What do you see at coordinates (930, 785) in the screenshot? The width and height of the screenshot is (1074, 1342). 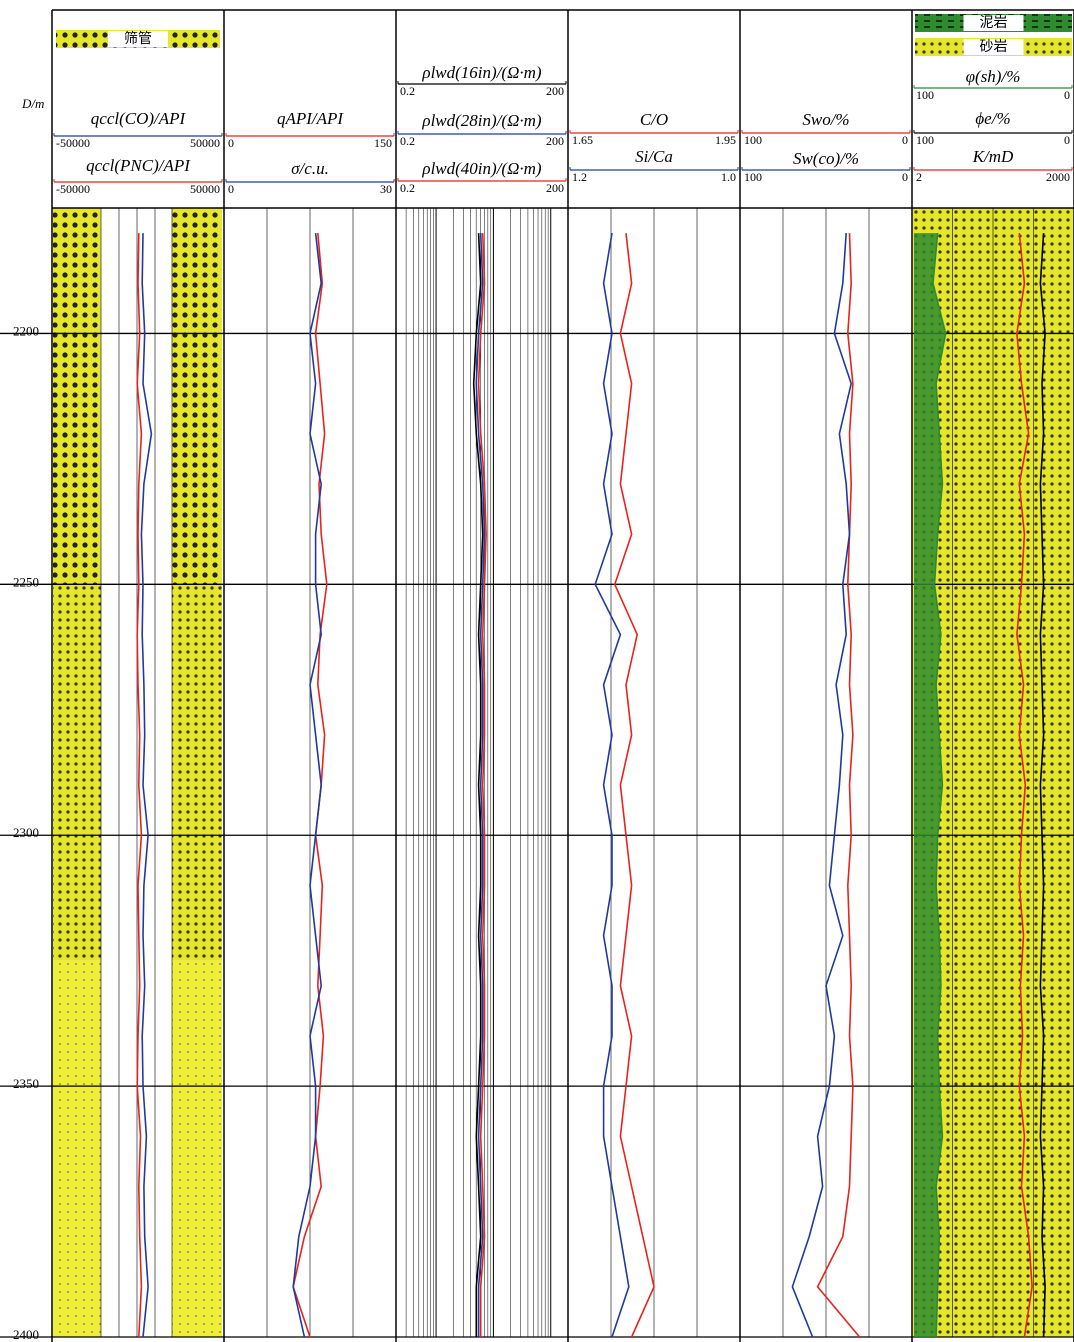 I see `shale-area` at bounding box center [930, 785].